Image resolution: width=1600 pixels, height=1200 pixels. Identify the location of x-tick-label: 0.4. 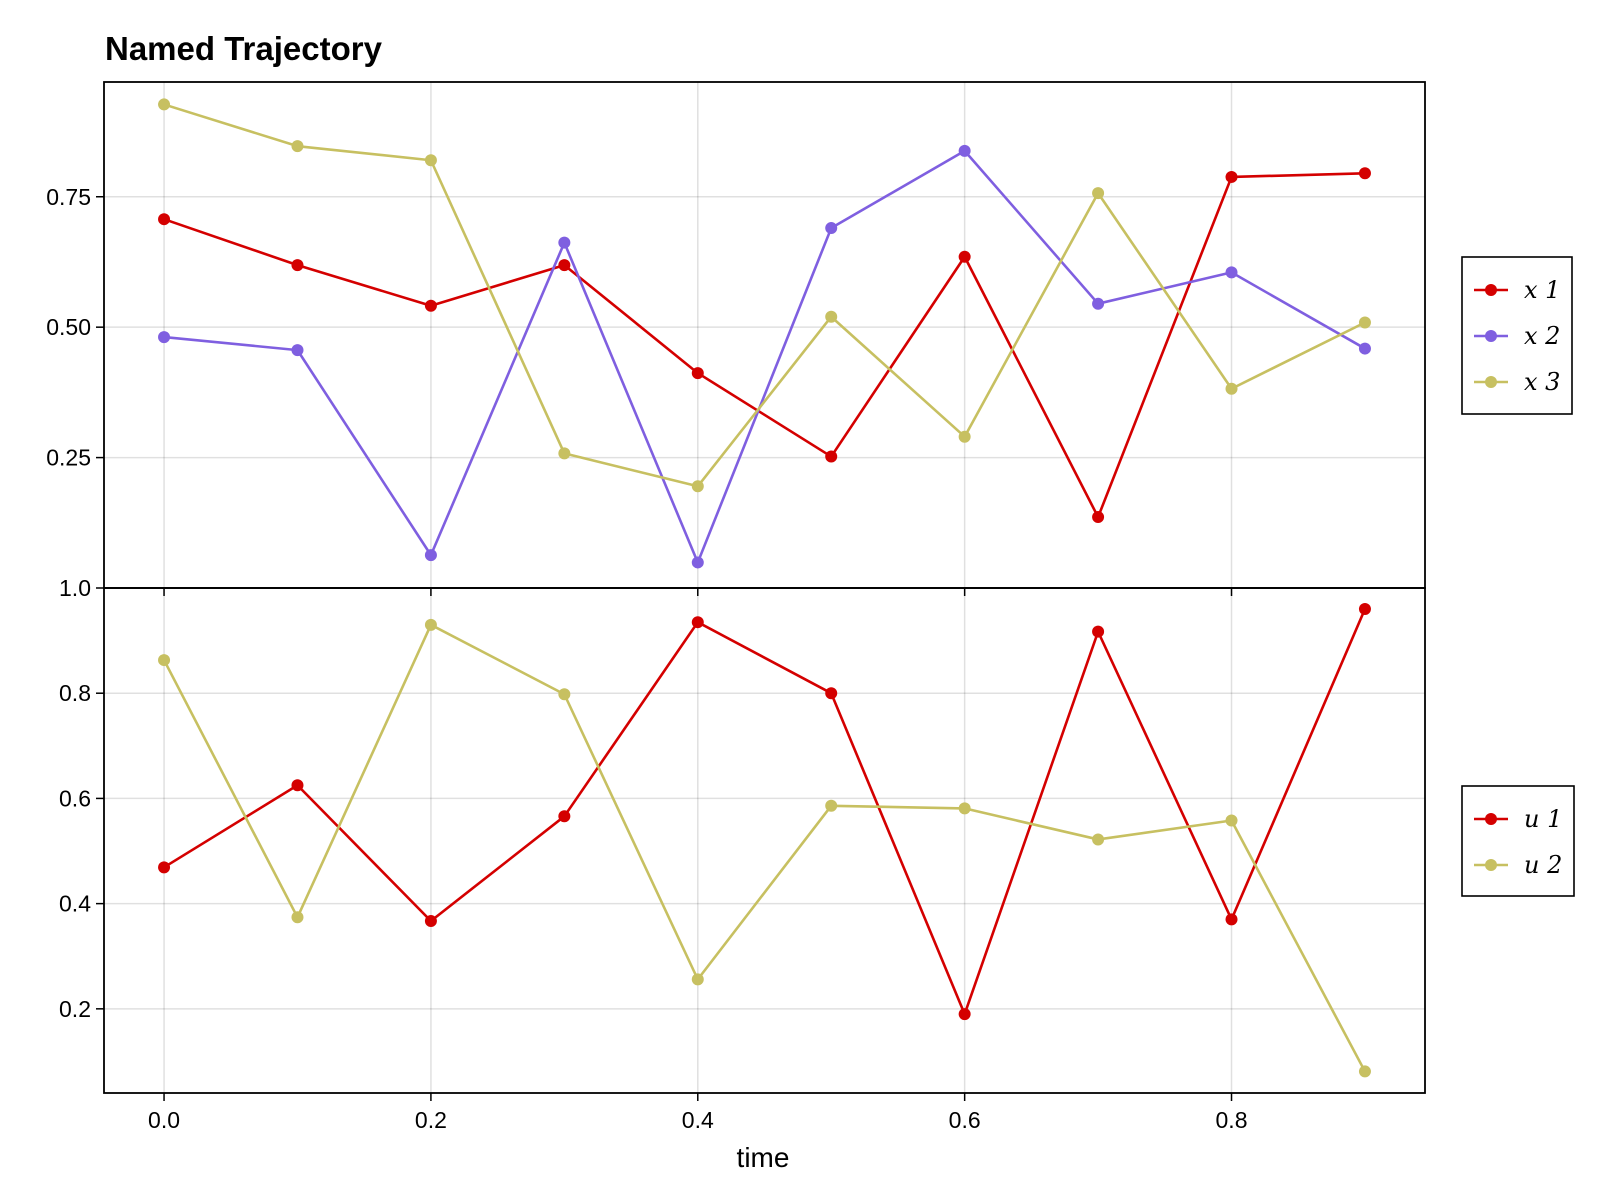
(698, 1120).